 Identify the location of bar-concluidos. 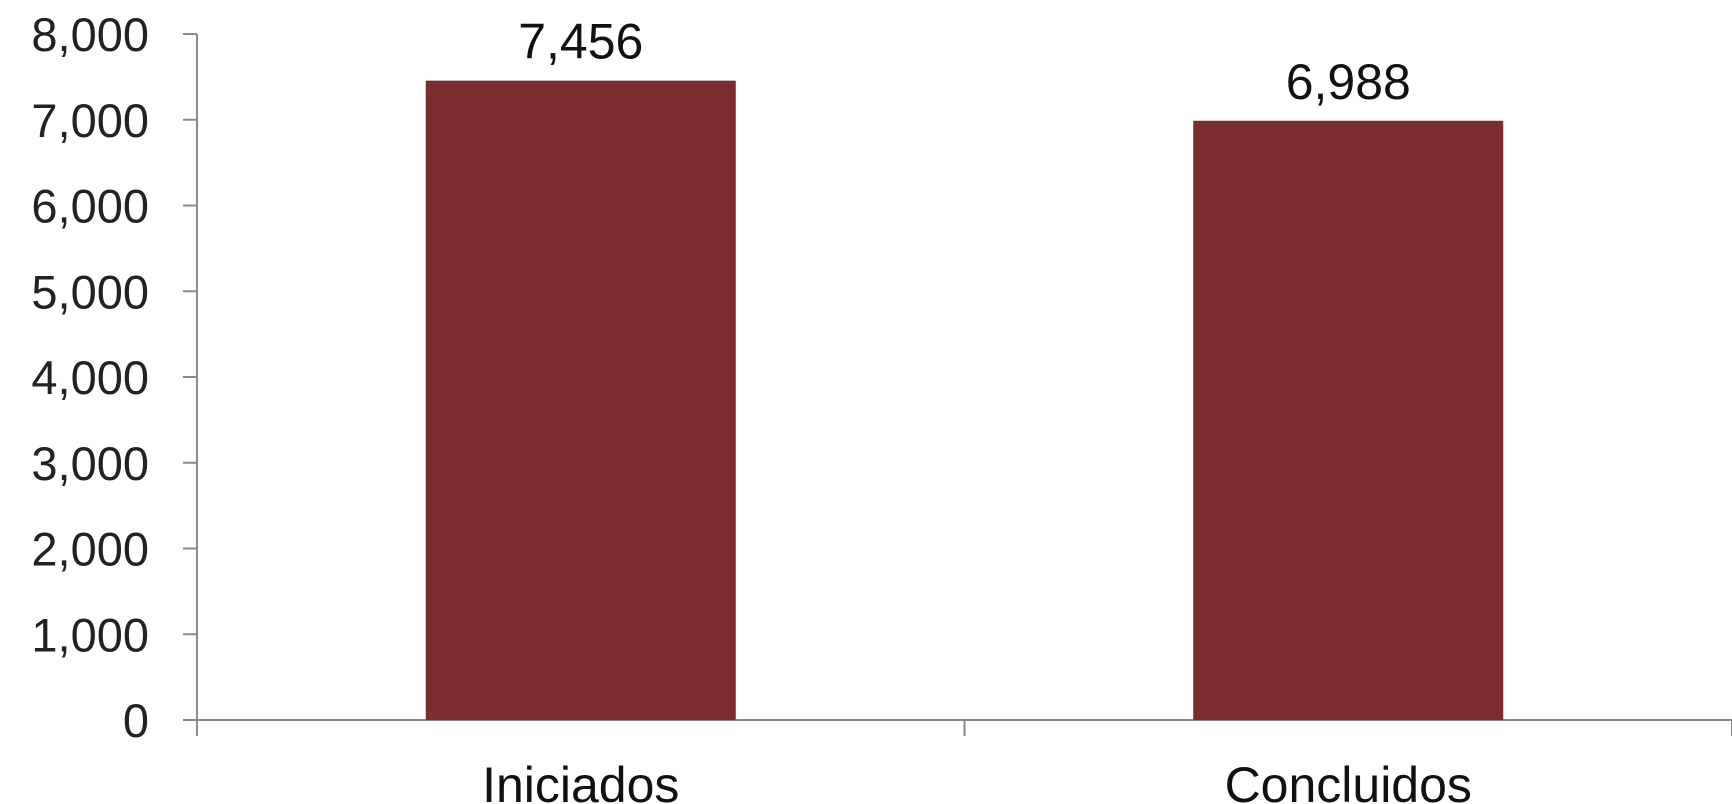
(1348, 420).